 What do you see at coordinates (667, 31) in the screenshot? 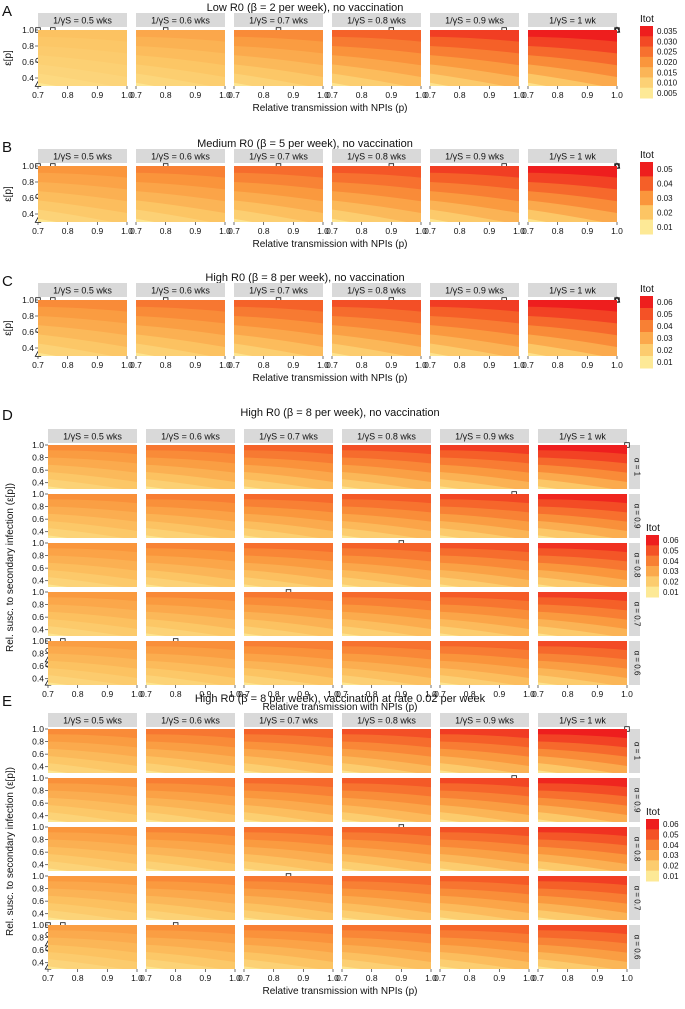
I see `legend-tick: 0.035` at bounding box center [667, 31].